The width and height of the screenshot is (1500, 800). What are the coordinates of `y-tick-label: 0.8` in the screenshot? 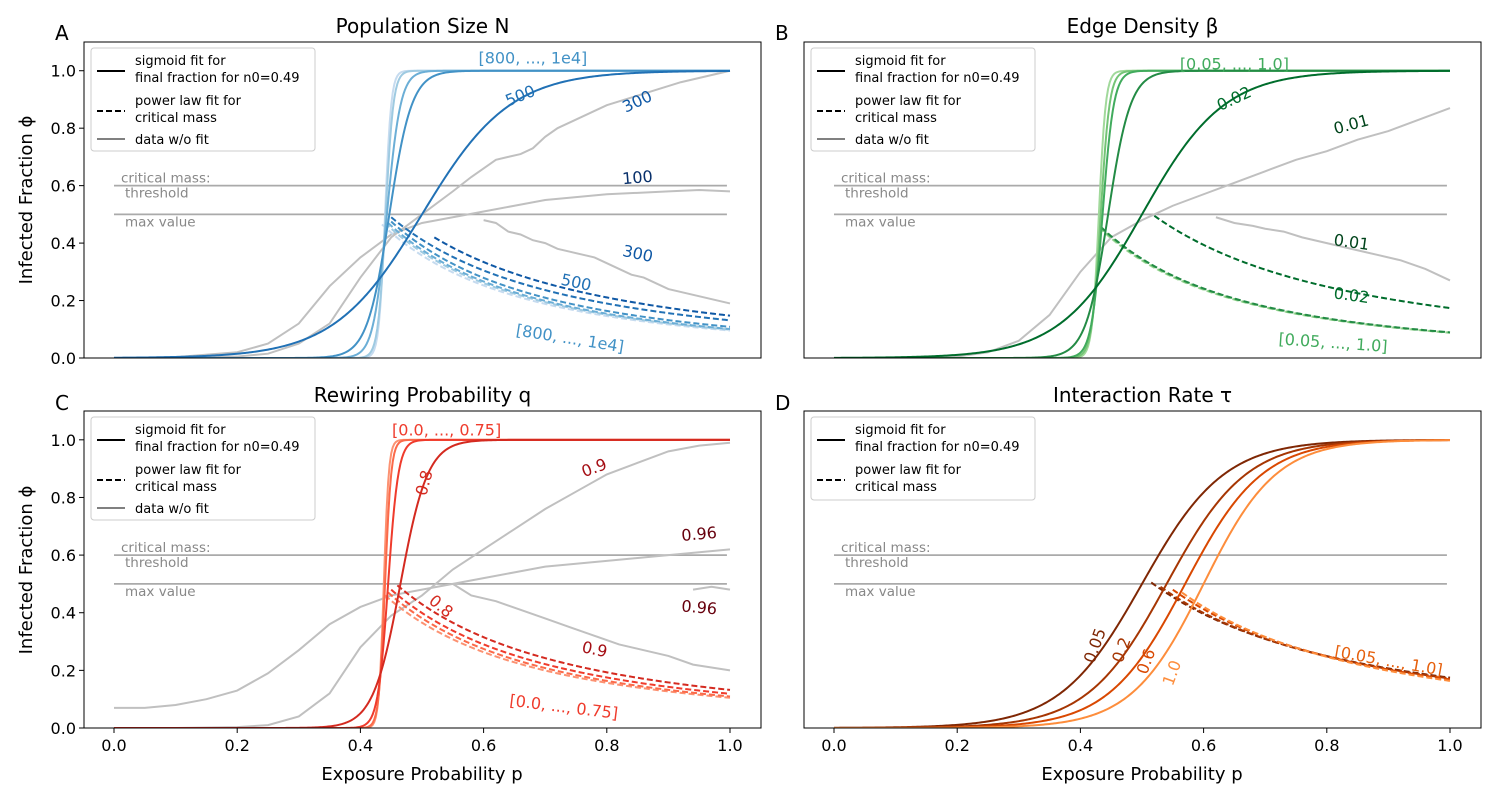 It's located at (63, 497).